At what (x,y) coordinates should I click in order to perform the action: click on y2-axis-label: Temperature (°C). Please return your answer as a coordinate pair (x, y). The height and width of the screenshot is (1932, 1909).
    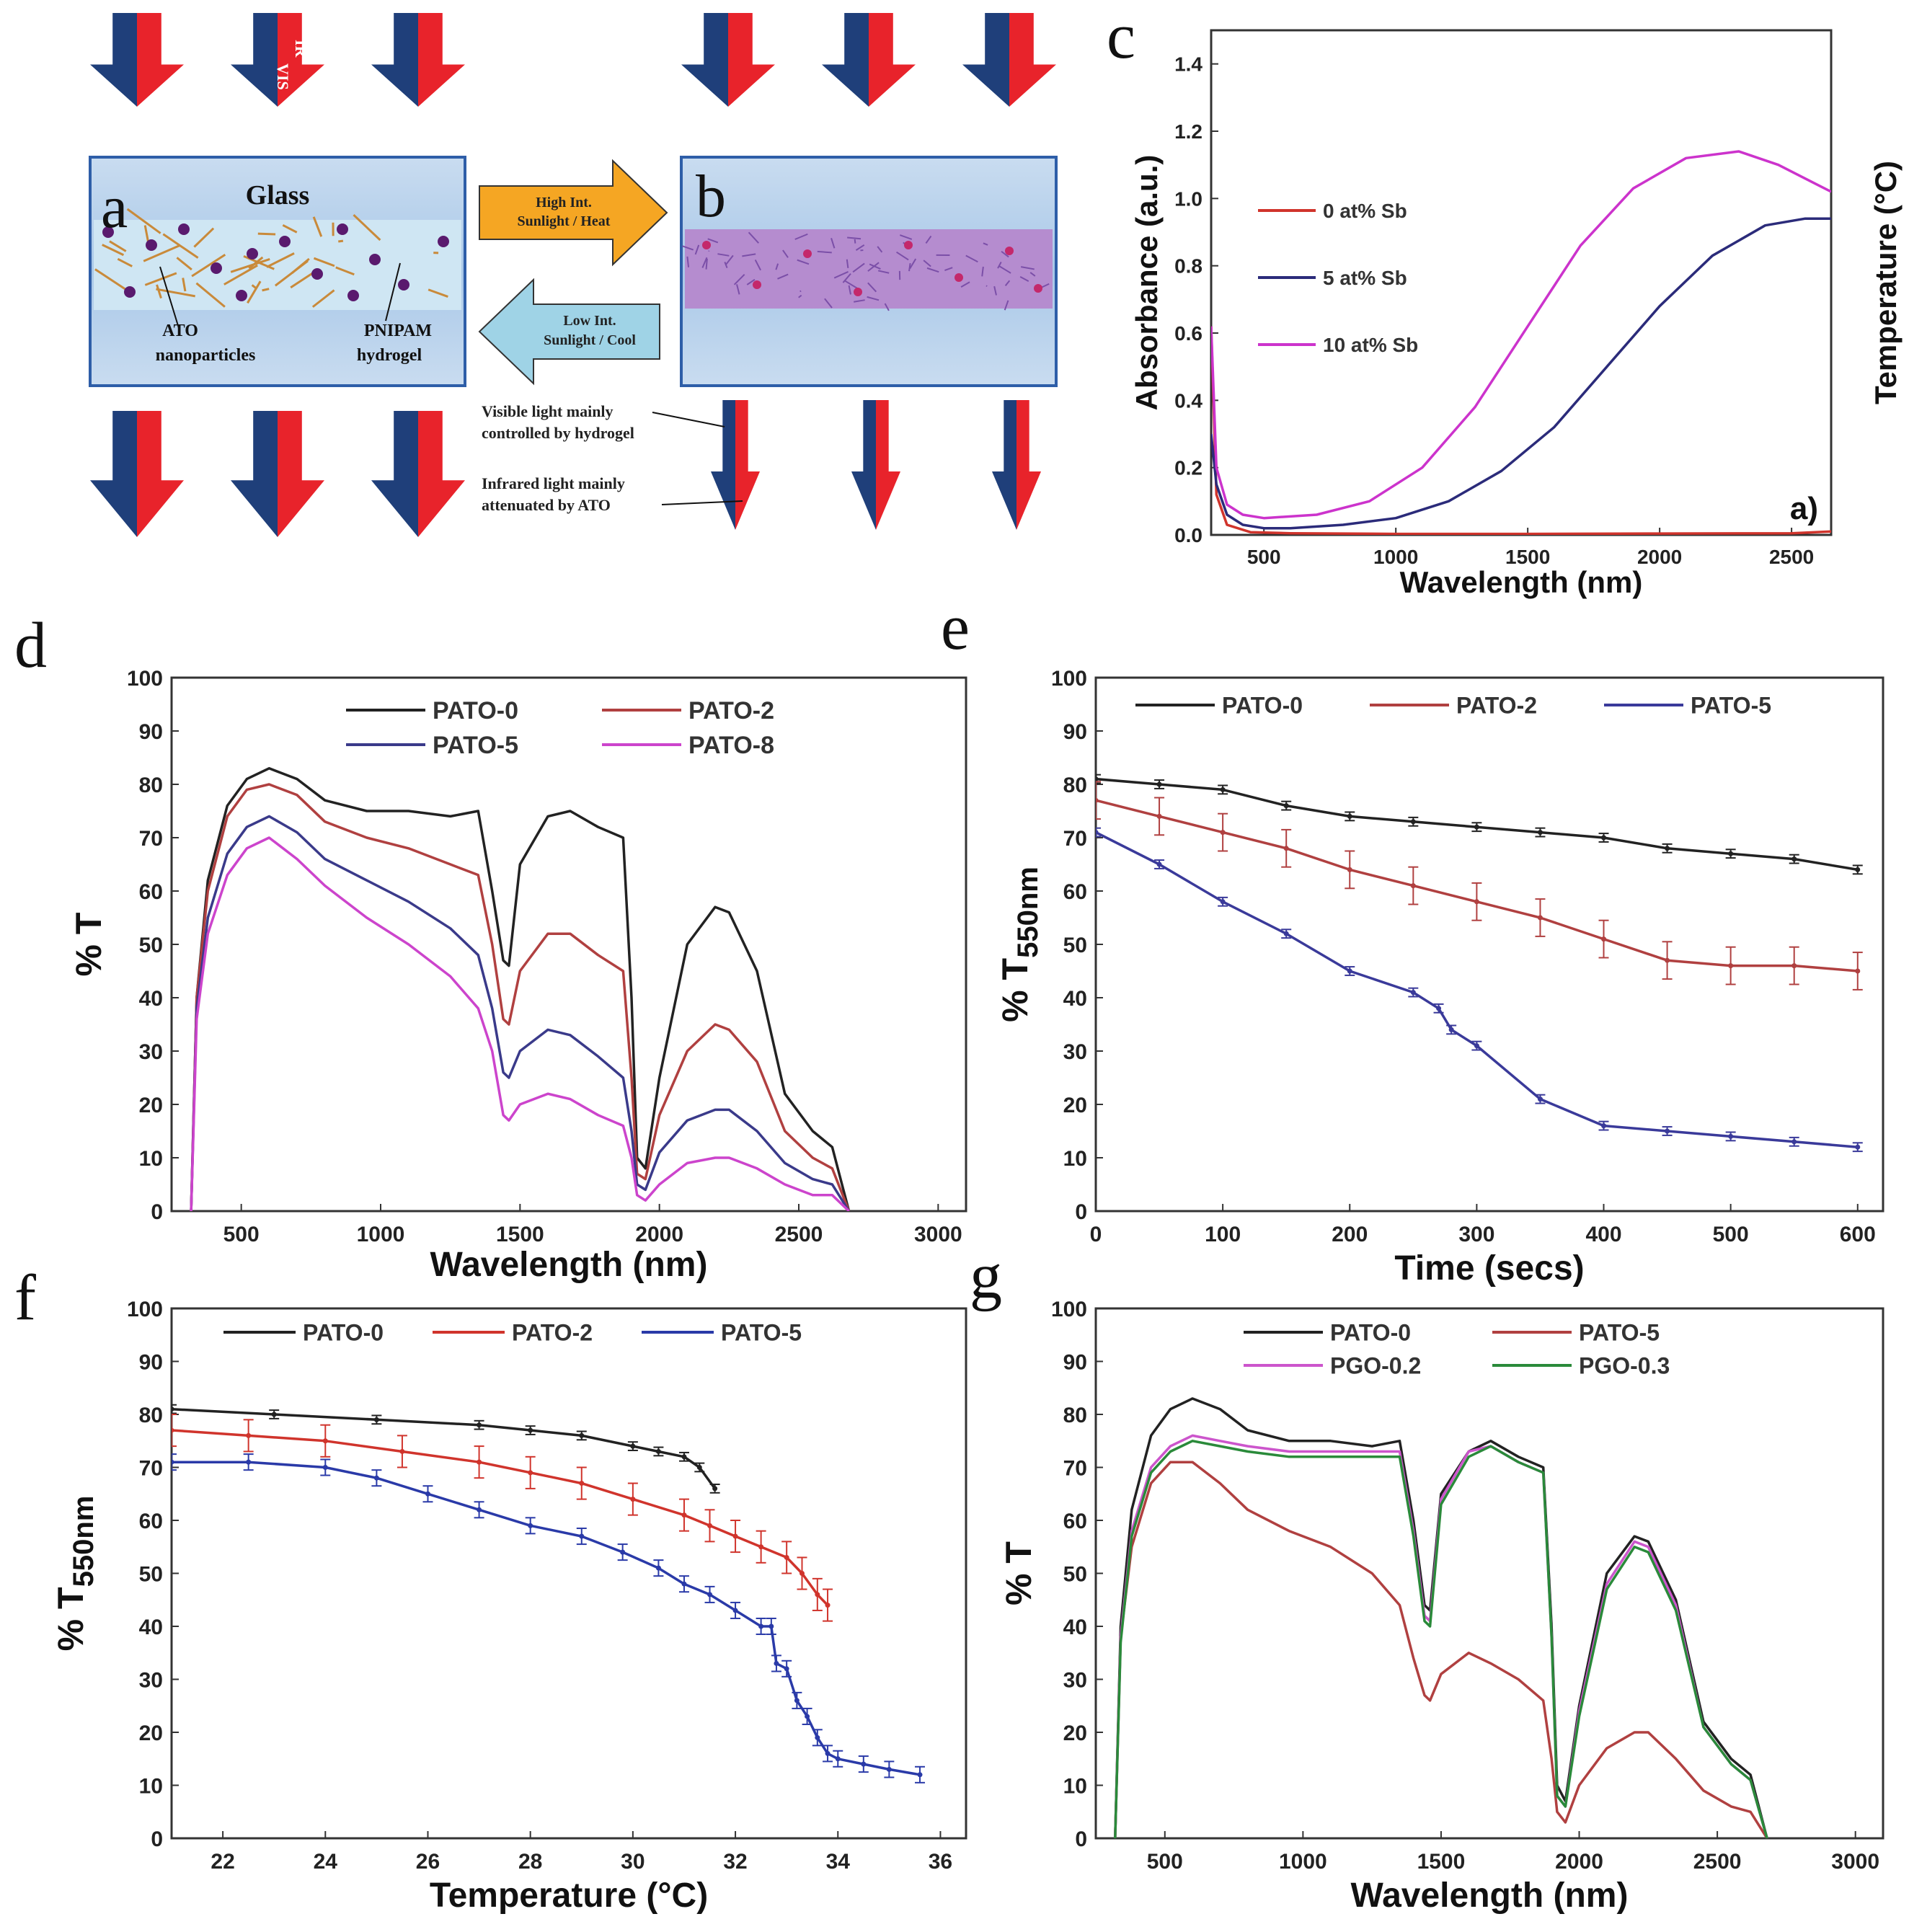
    Looking at the image, I should click on (1886, 282).